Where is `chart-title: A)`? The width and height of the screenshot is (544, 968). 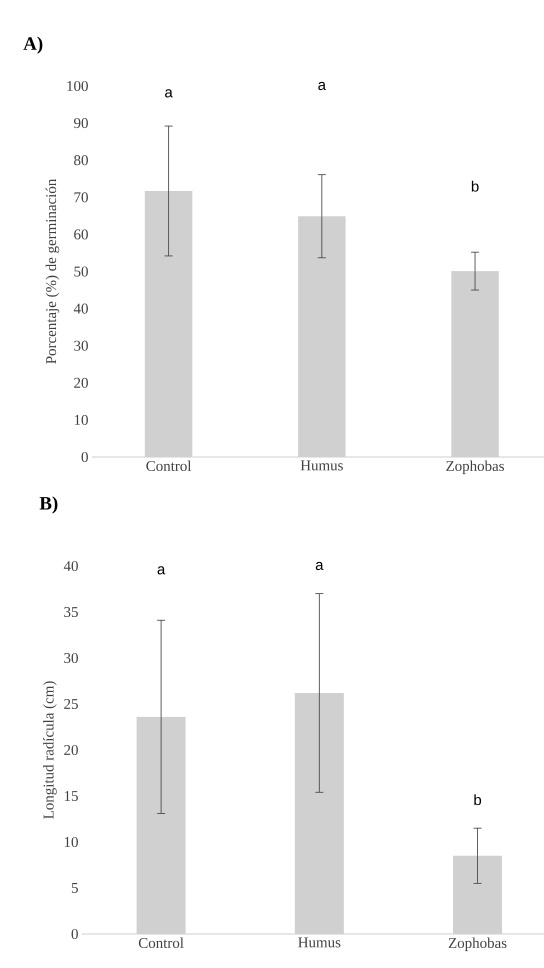 chart-title: A) is located at coordinates (32, 45).